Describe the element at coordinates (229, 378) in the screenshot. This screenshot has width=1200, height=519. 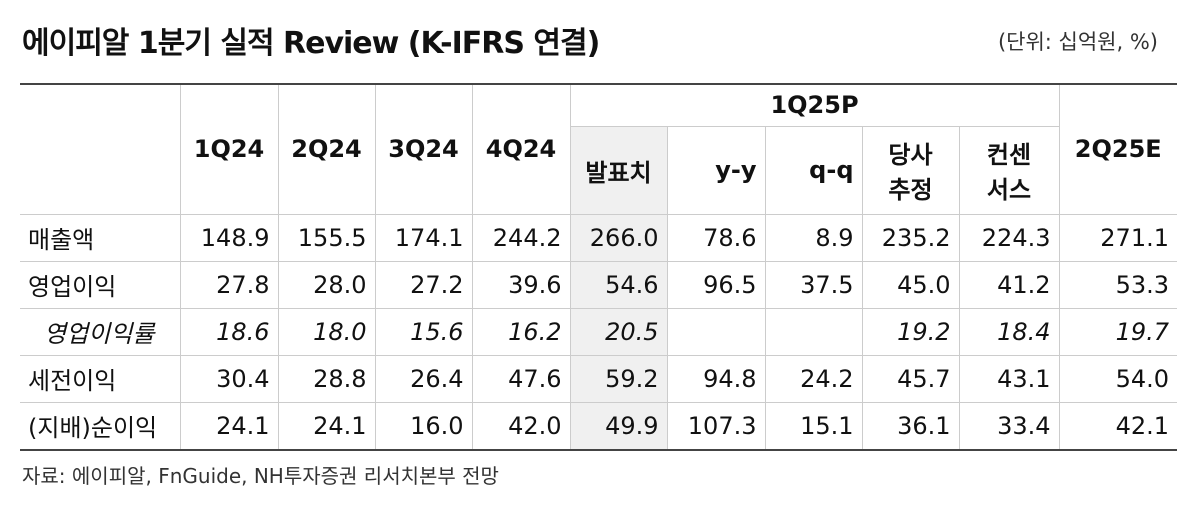
I see `cell: 30.4` at that location.